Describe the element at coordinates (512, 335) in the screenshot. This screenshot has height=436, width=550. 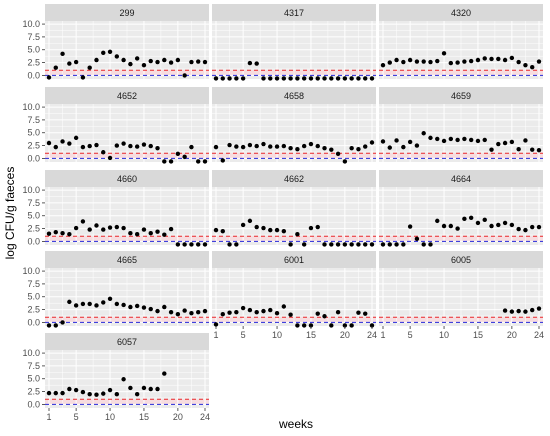
I see `x-tick-label: 20` at that location.